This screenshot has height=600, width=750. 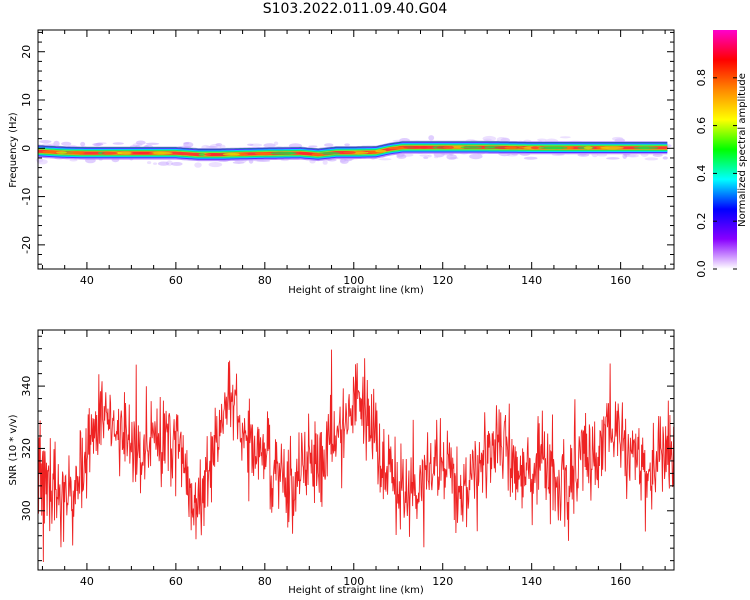 What do you see at coordinates (701, 126) in the screenshot?
I see `colorbar-tick-label: 0.6` at bounding box center [701, 126].